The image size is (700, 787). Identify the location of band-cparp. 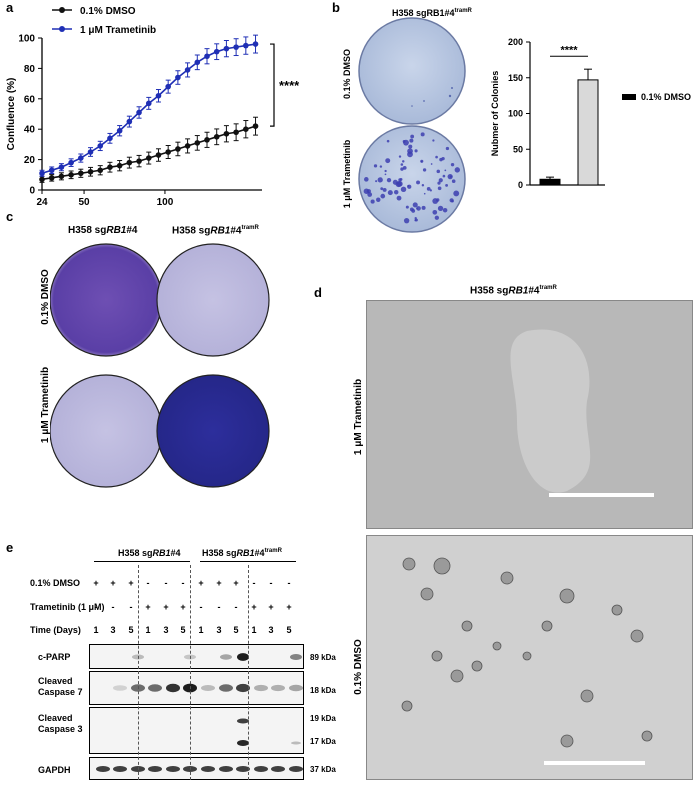
(226, 657).